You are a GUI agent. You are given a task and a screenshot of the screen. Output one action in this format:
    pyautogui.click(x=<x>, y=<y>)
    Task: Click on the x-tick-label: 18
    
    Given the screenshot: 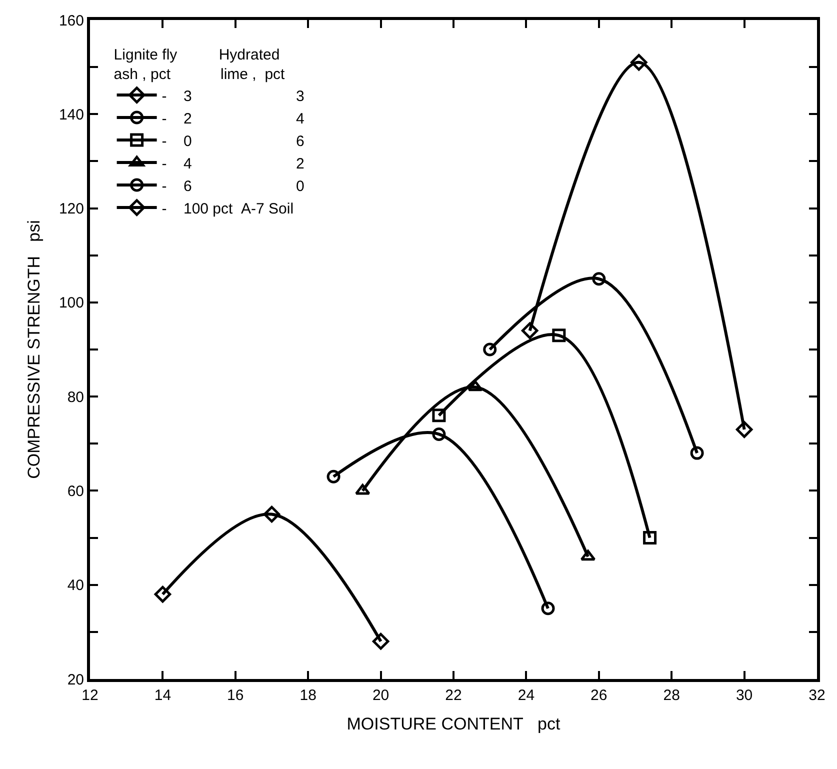 What is the action you would take?
    pyautogui.click(x=308, y=695)
    